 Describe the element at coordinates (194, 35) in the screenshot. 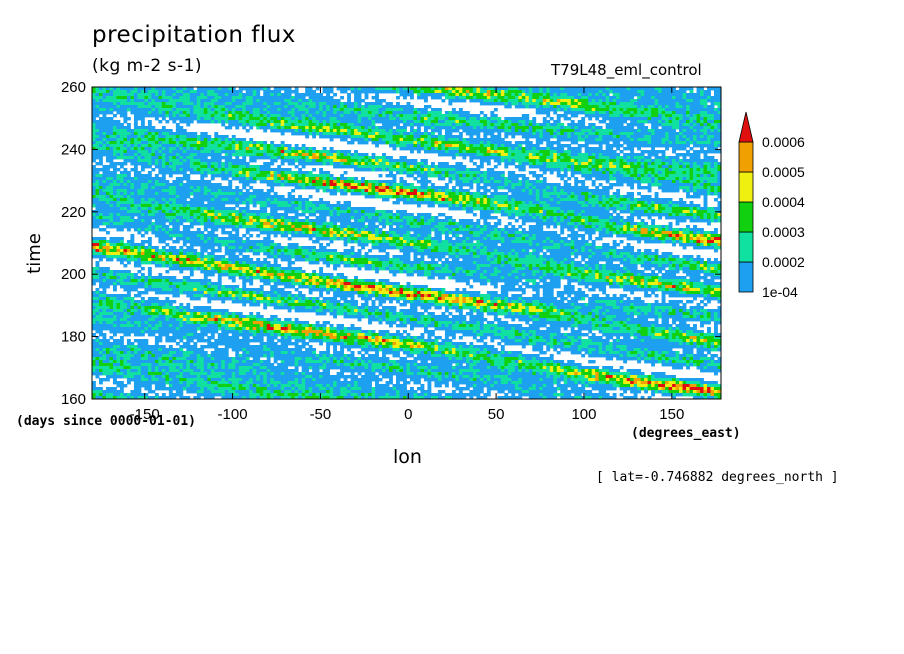

I see `chart-title: precipitation flux` at that location.